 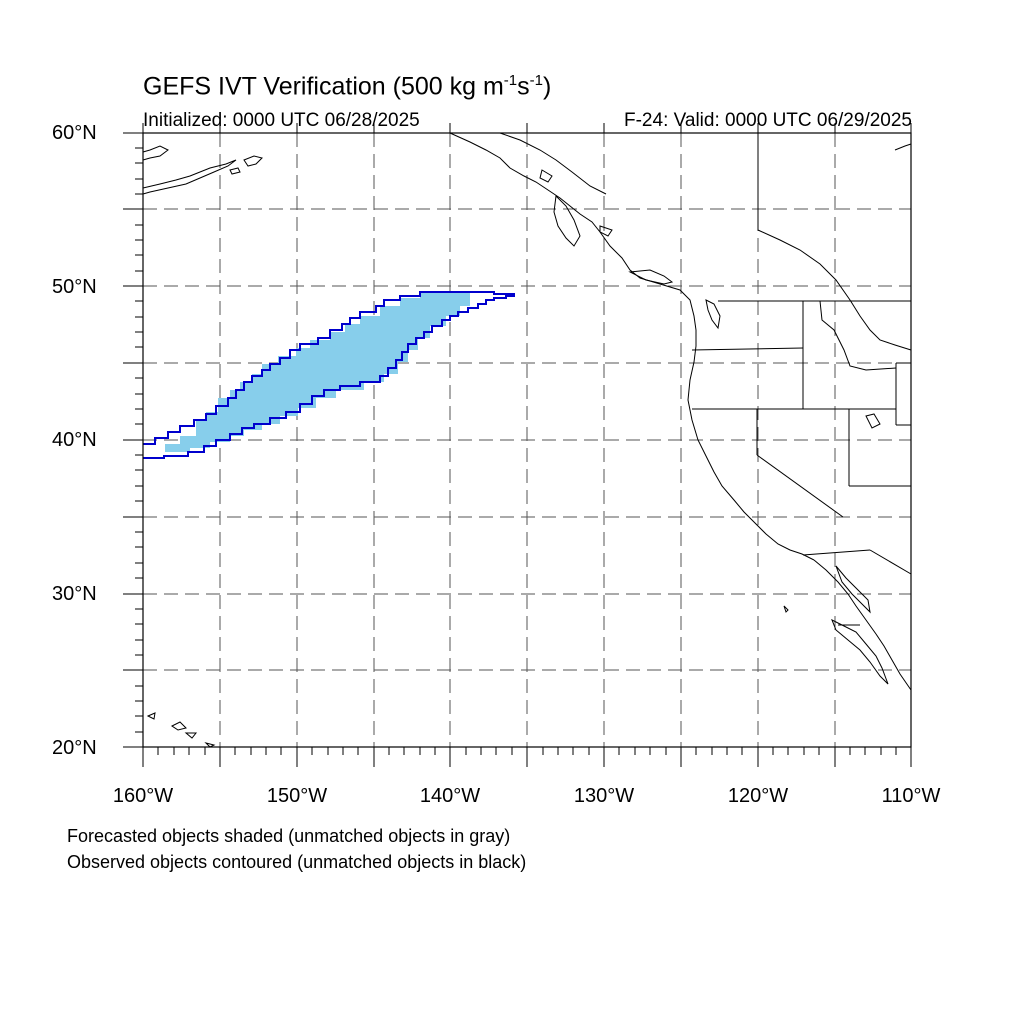 What do you see at coordinates (143, 796) in the screenshot?
I see `lon-label-160w: 160°W` at bounding box center [143, 796].